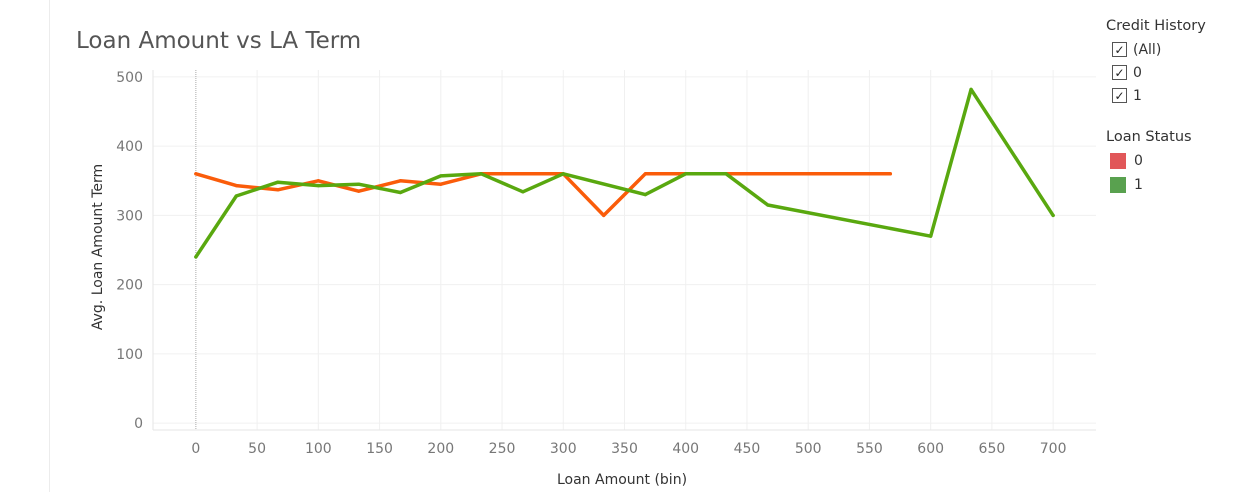 This screenshot has width=1249, height=492. Describe the element at coordinates (129, 216) in the screenshot. I see `y-tick-label: 300` at that location.